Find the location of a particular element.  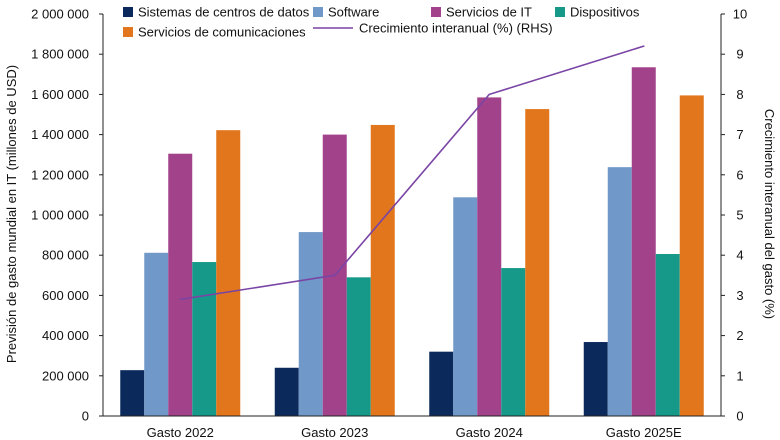

x-tick-label: Gasto 2022 is located at coordinates (180, 432).